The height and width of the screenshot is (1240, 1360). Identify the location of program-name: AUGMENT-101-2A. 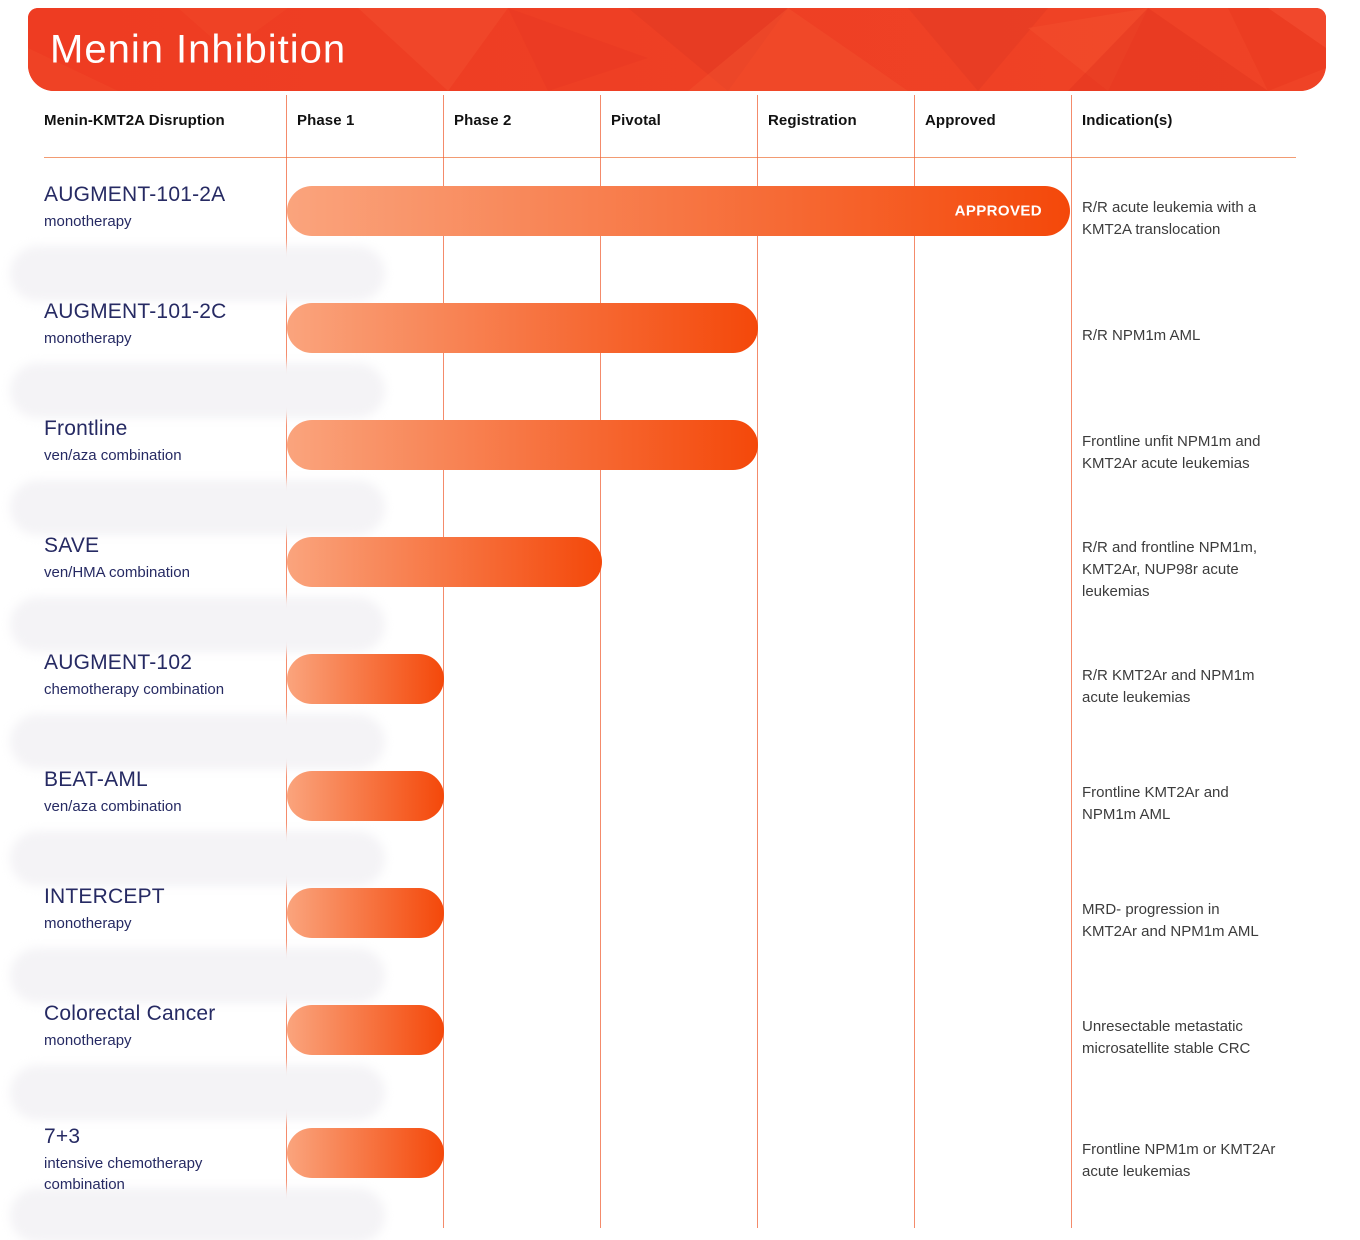
(135, 194).